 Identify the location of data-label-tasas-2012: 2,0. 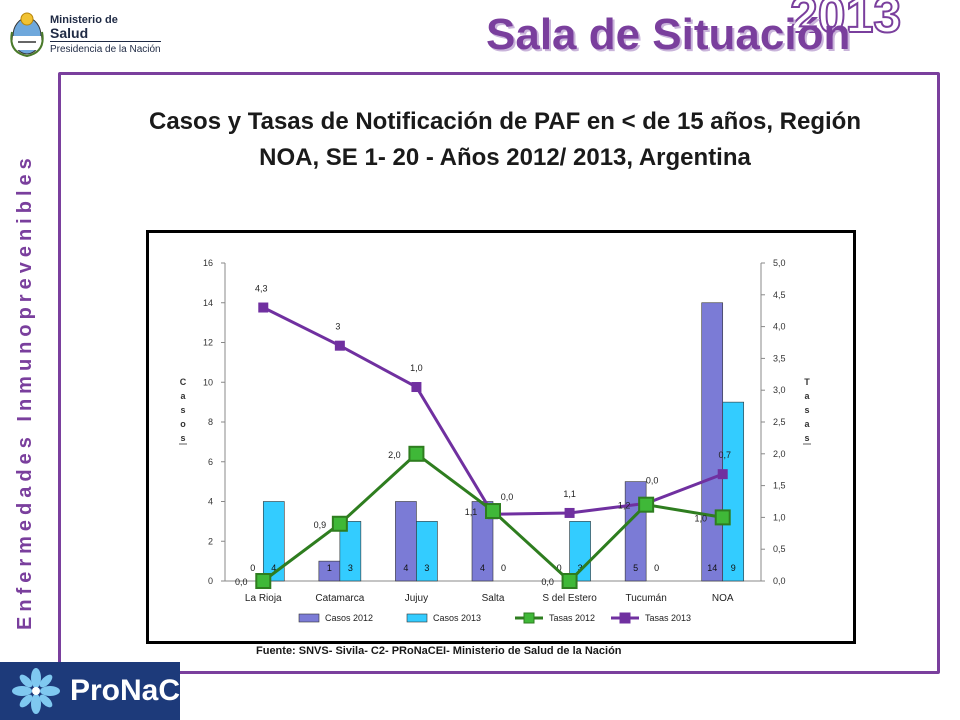
(394, 455).